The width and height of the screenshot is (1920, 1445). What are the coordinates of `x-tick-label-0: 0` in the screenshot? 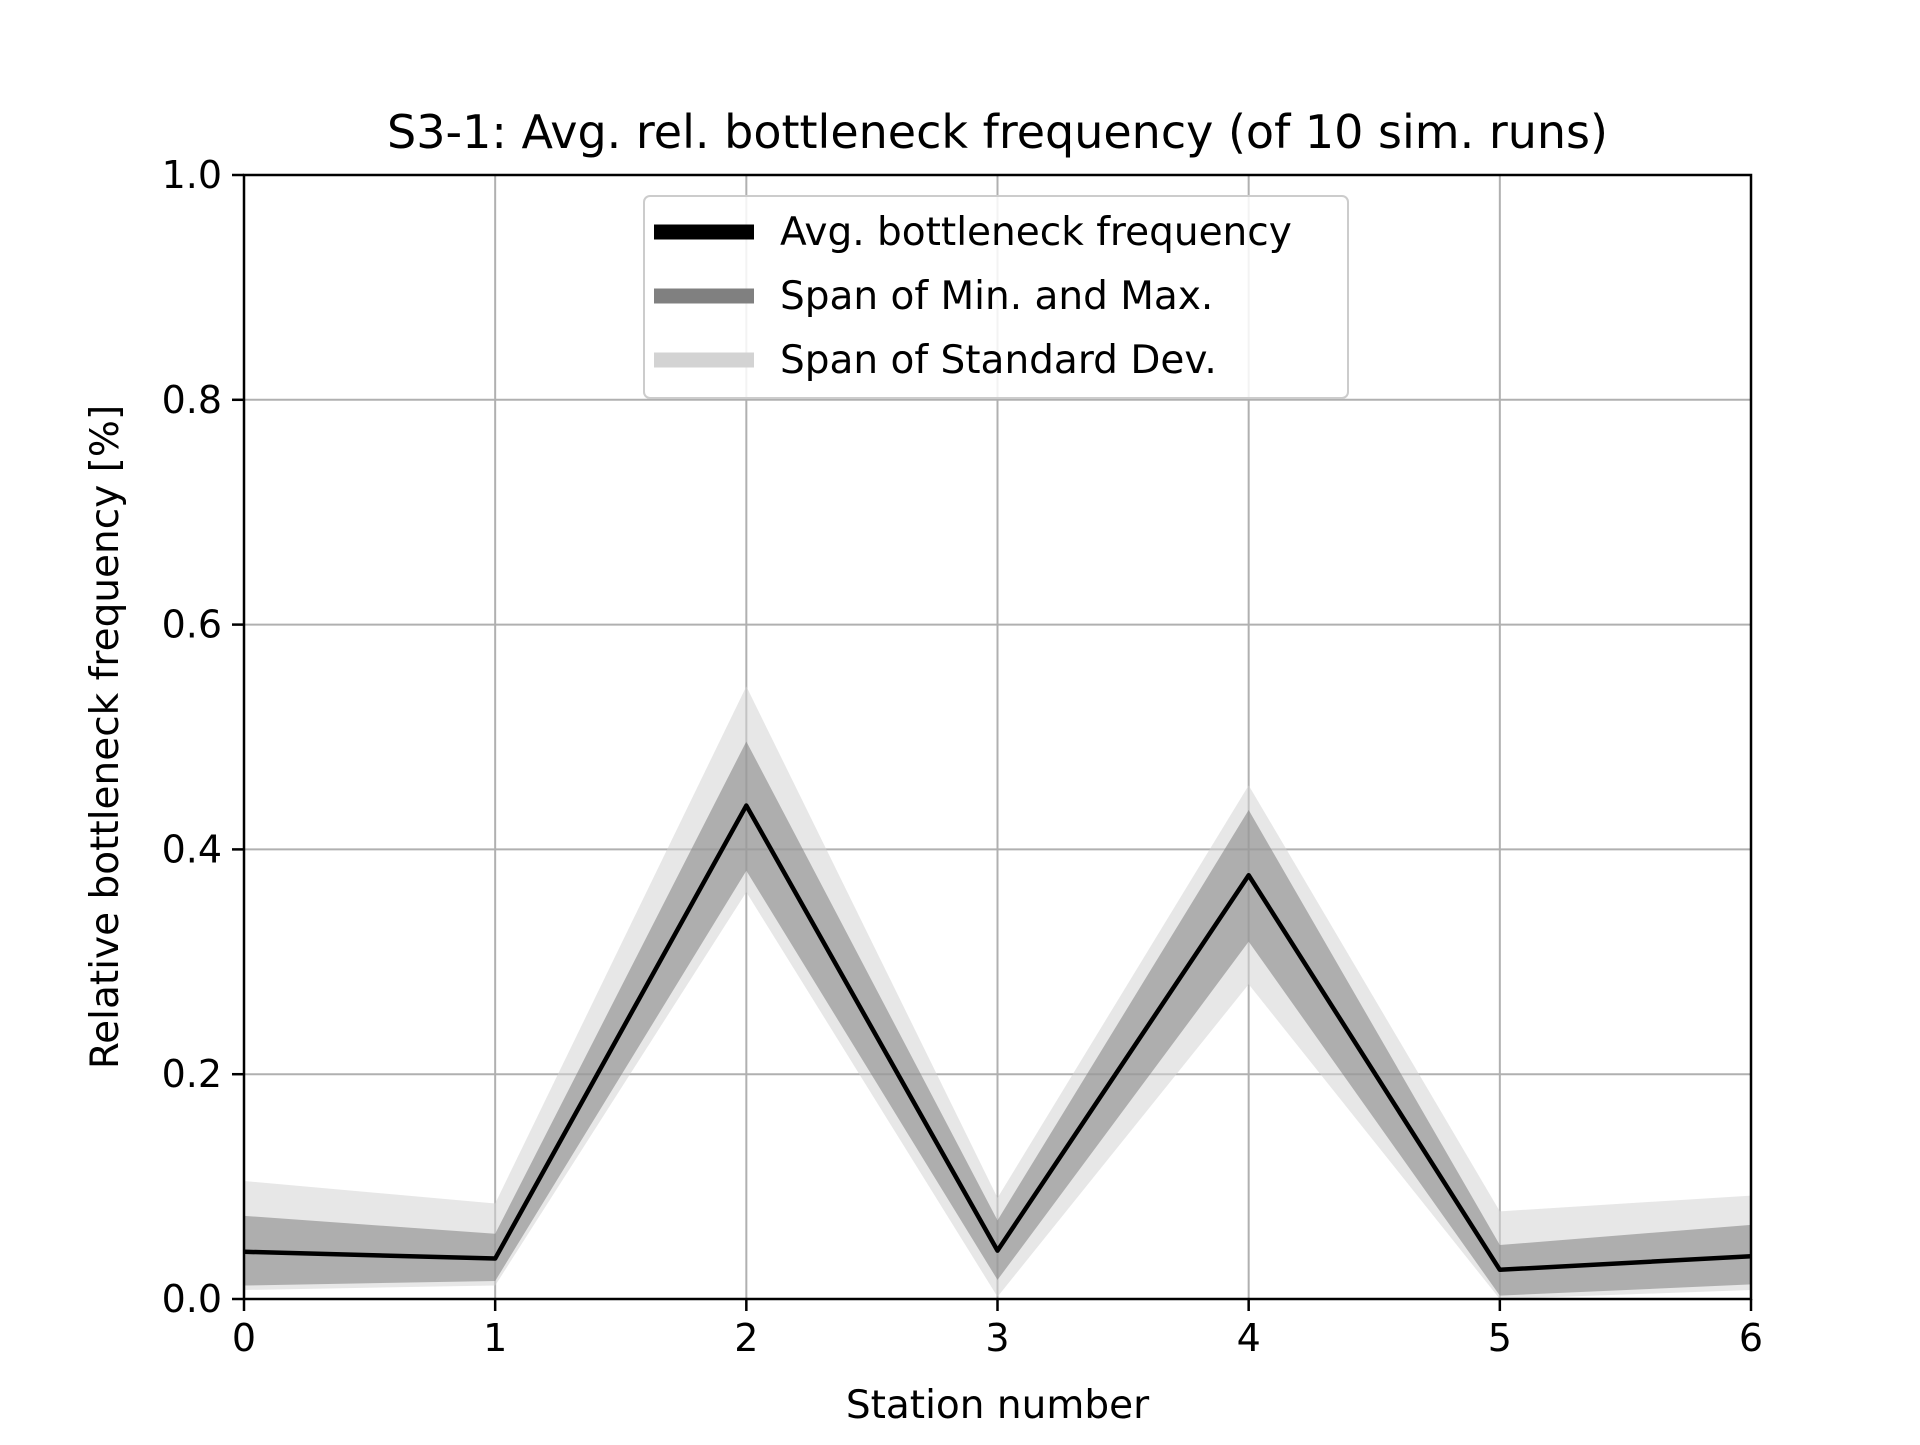 It's located at (244, 1338).